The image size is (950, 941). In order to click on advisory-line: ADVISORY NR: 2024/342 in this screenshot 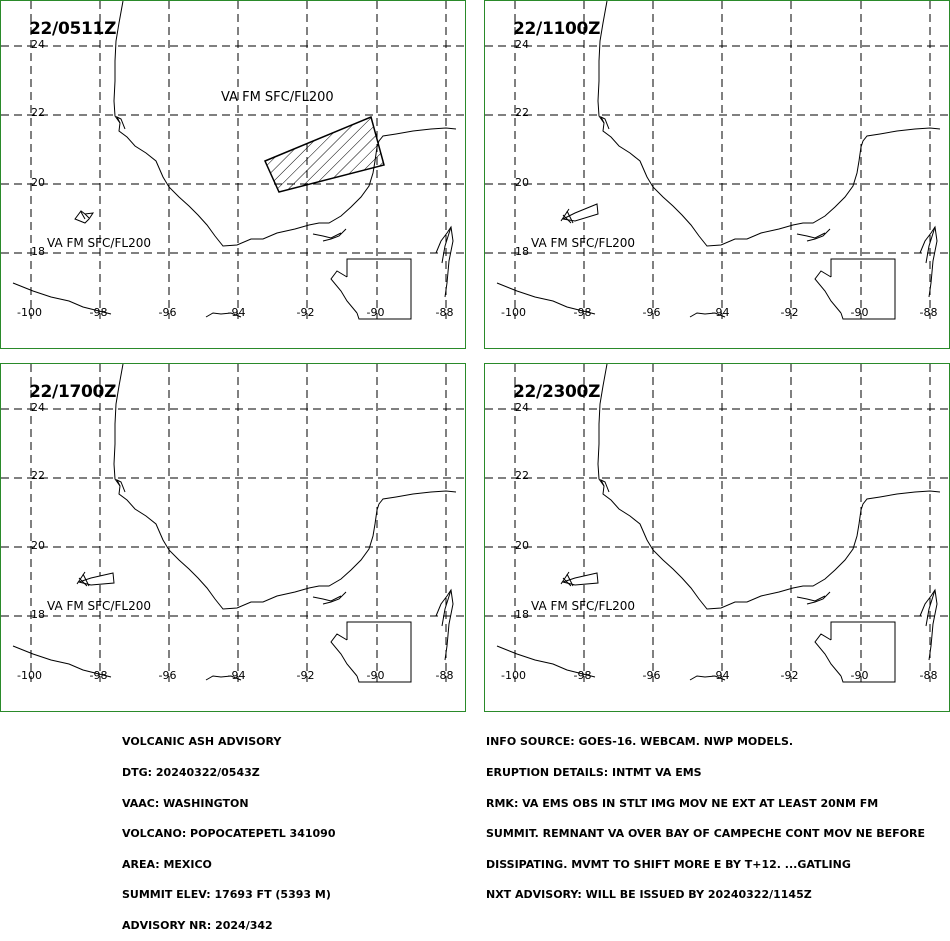, I will do `click(197, 926)`.